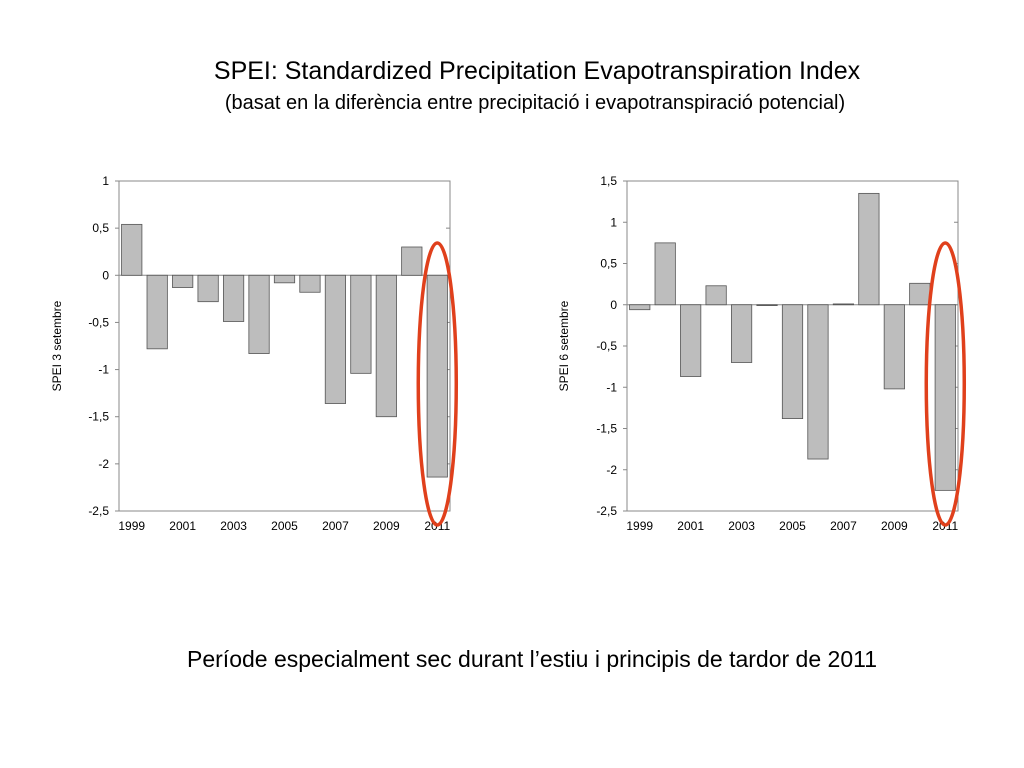 This screenshot has height=768, width=1024. What do you see at coordinates (767, 305) in the screenshot?
I see `spei6-bar-2004` at bounding box center [767, 305].